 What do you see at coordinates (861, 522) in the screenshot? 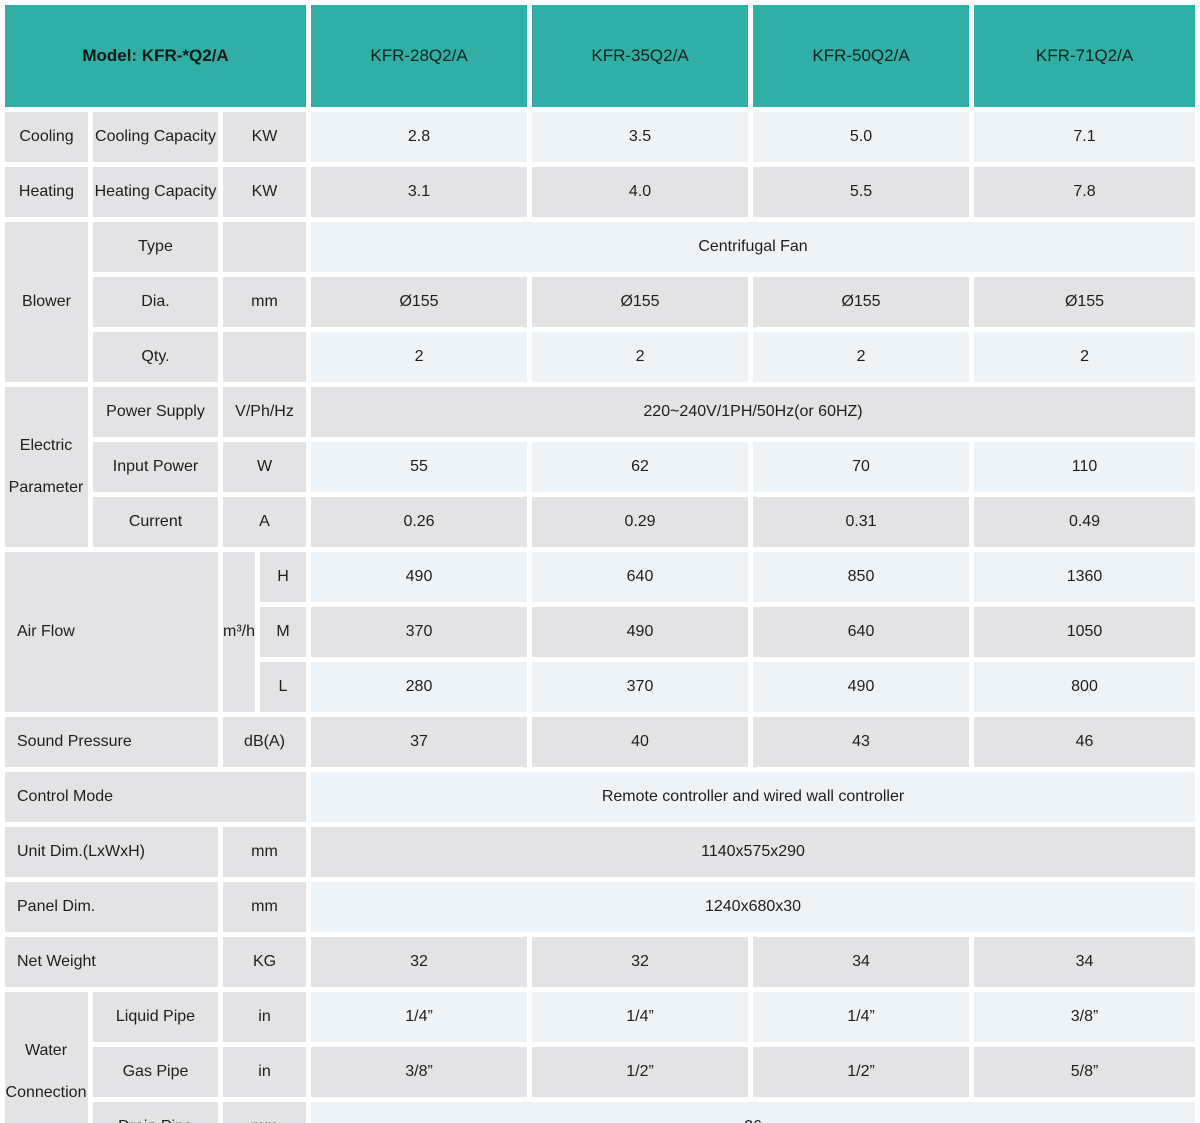
I see `value-cell: 0.31` at bounding box center [861, 522].